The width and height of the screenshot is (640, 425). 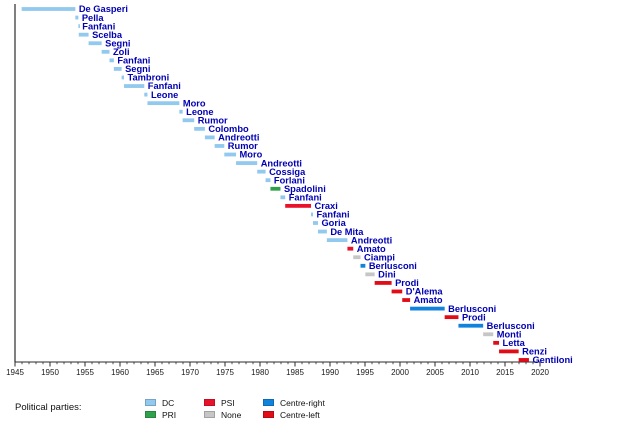 What do you see at coordinates (228, 129) in the screenshot?
I see `pm-label: Colombo` at bounding box center [228, 129].